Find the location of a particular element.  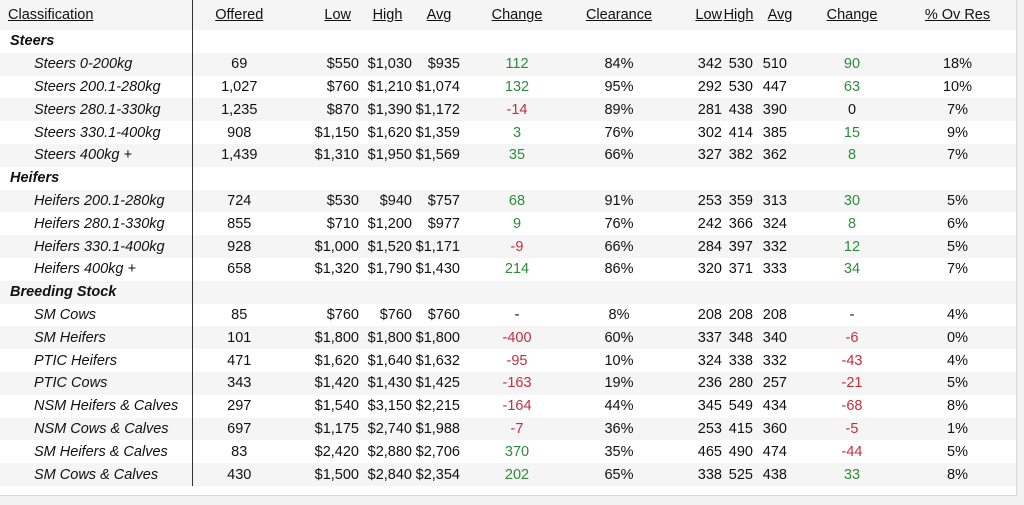

section-title: Heifers is located at coordinates (96, 178).